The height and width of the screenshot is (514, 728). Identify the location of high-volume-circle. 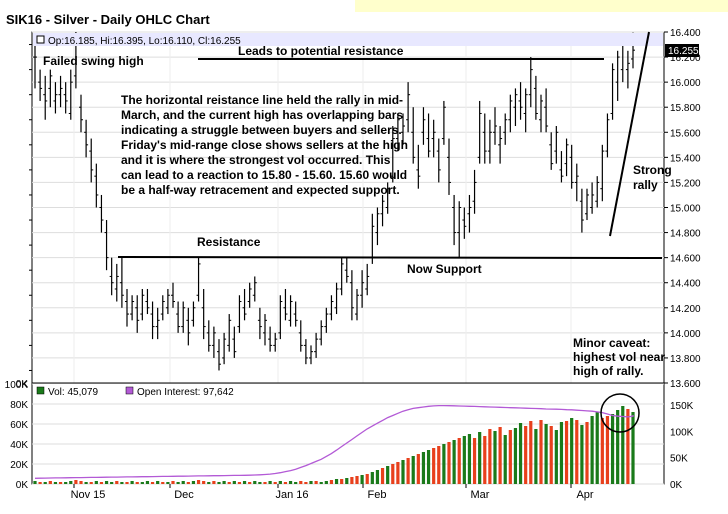
(620, 413).